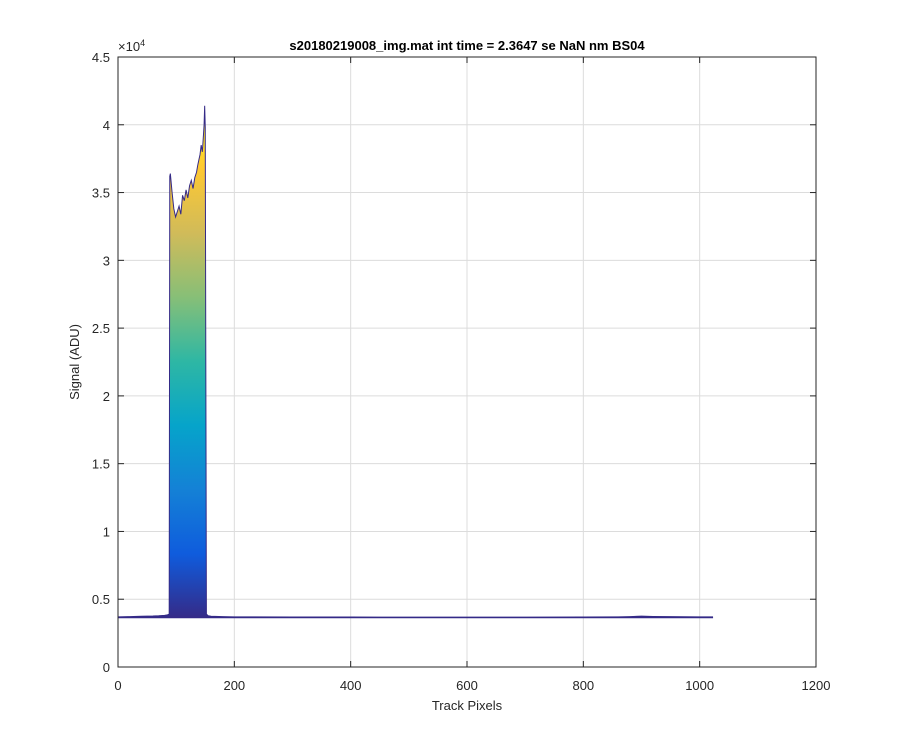 This screenshot has height=750, width=900. What do you see at coordinates (816, 685) in the screenshot?
I see `x-tick-label: 1200` at bounding box center [816, 685].